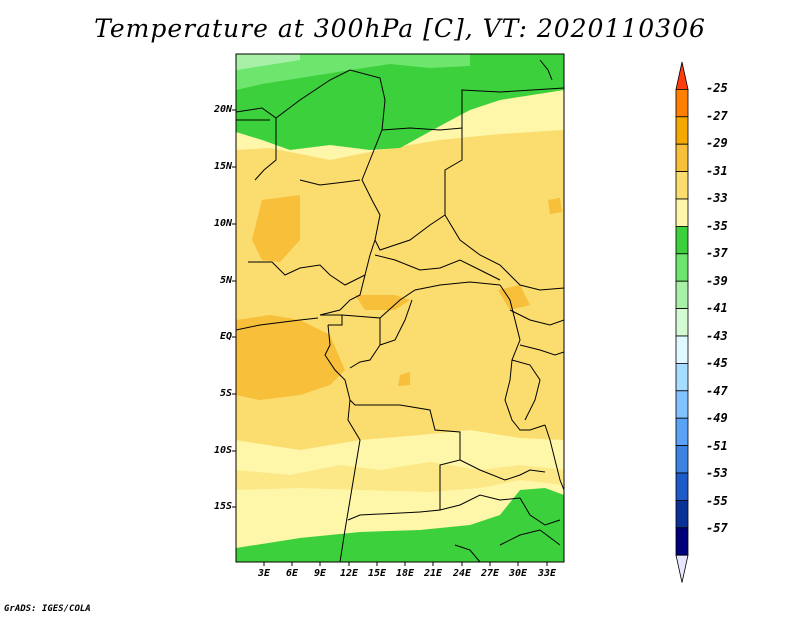 The image size is (800, 618). Describe the element at coordinates (717, 418) in the screenshot. I see `colorbar-label: -49` at that location.